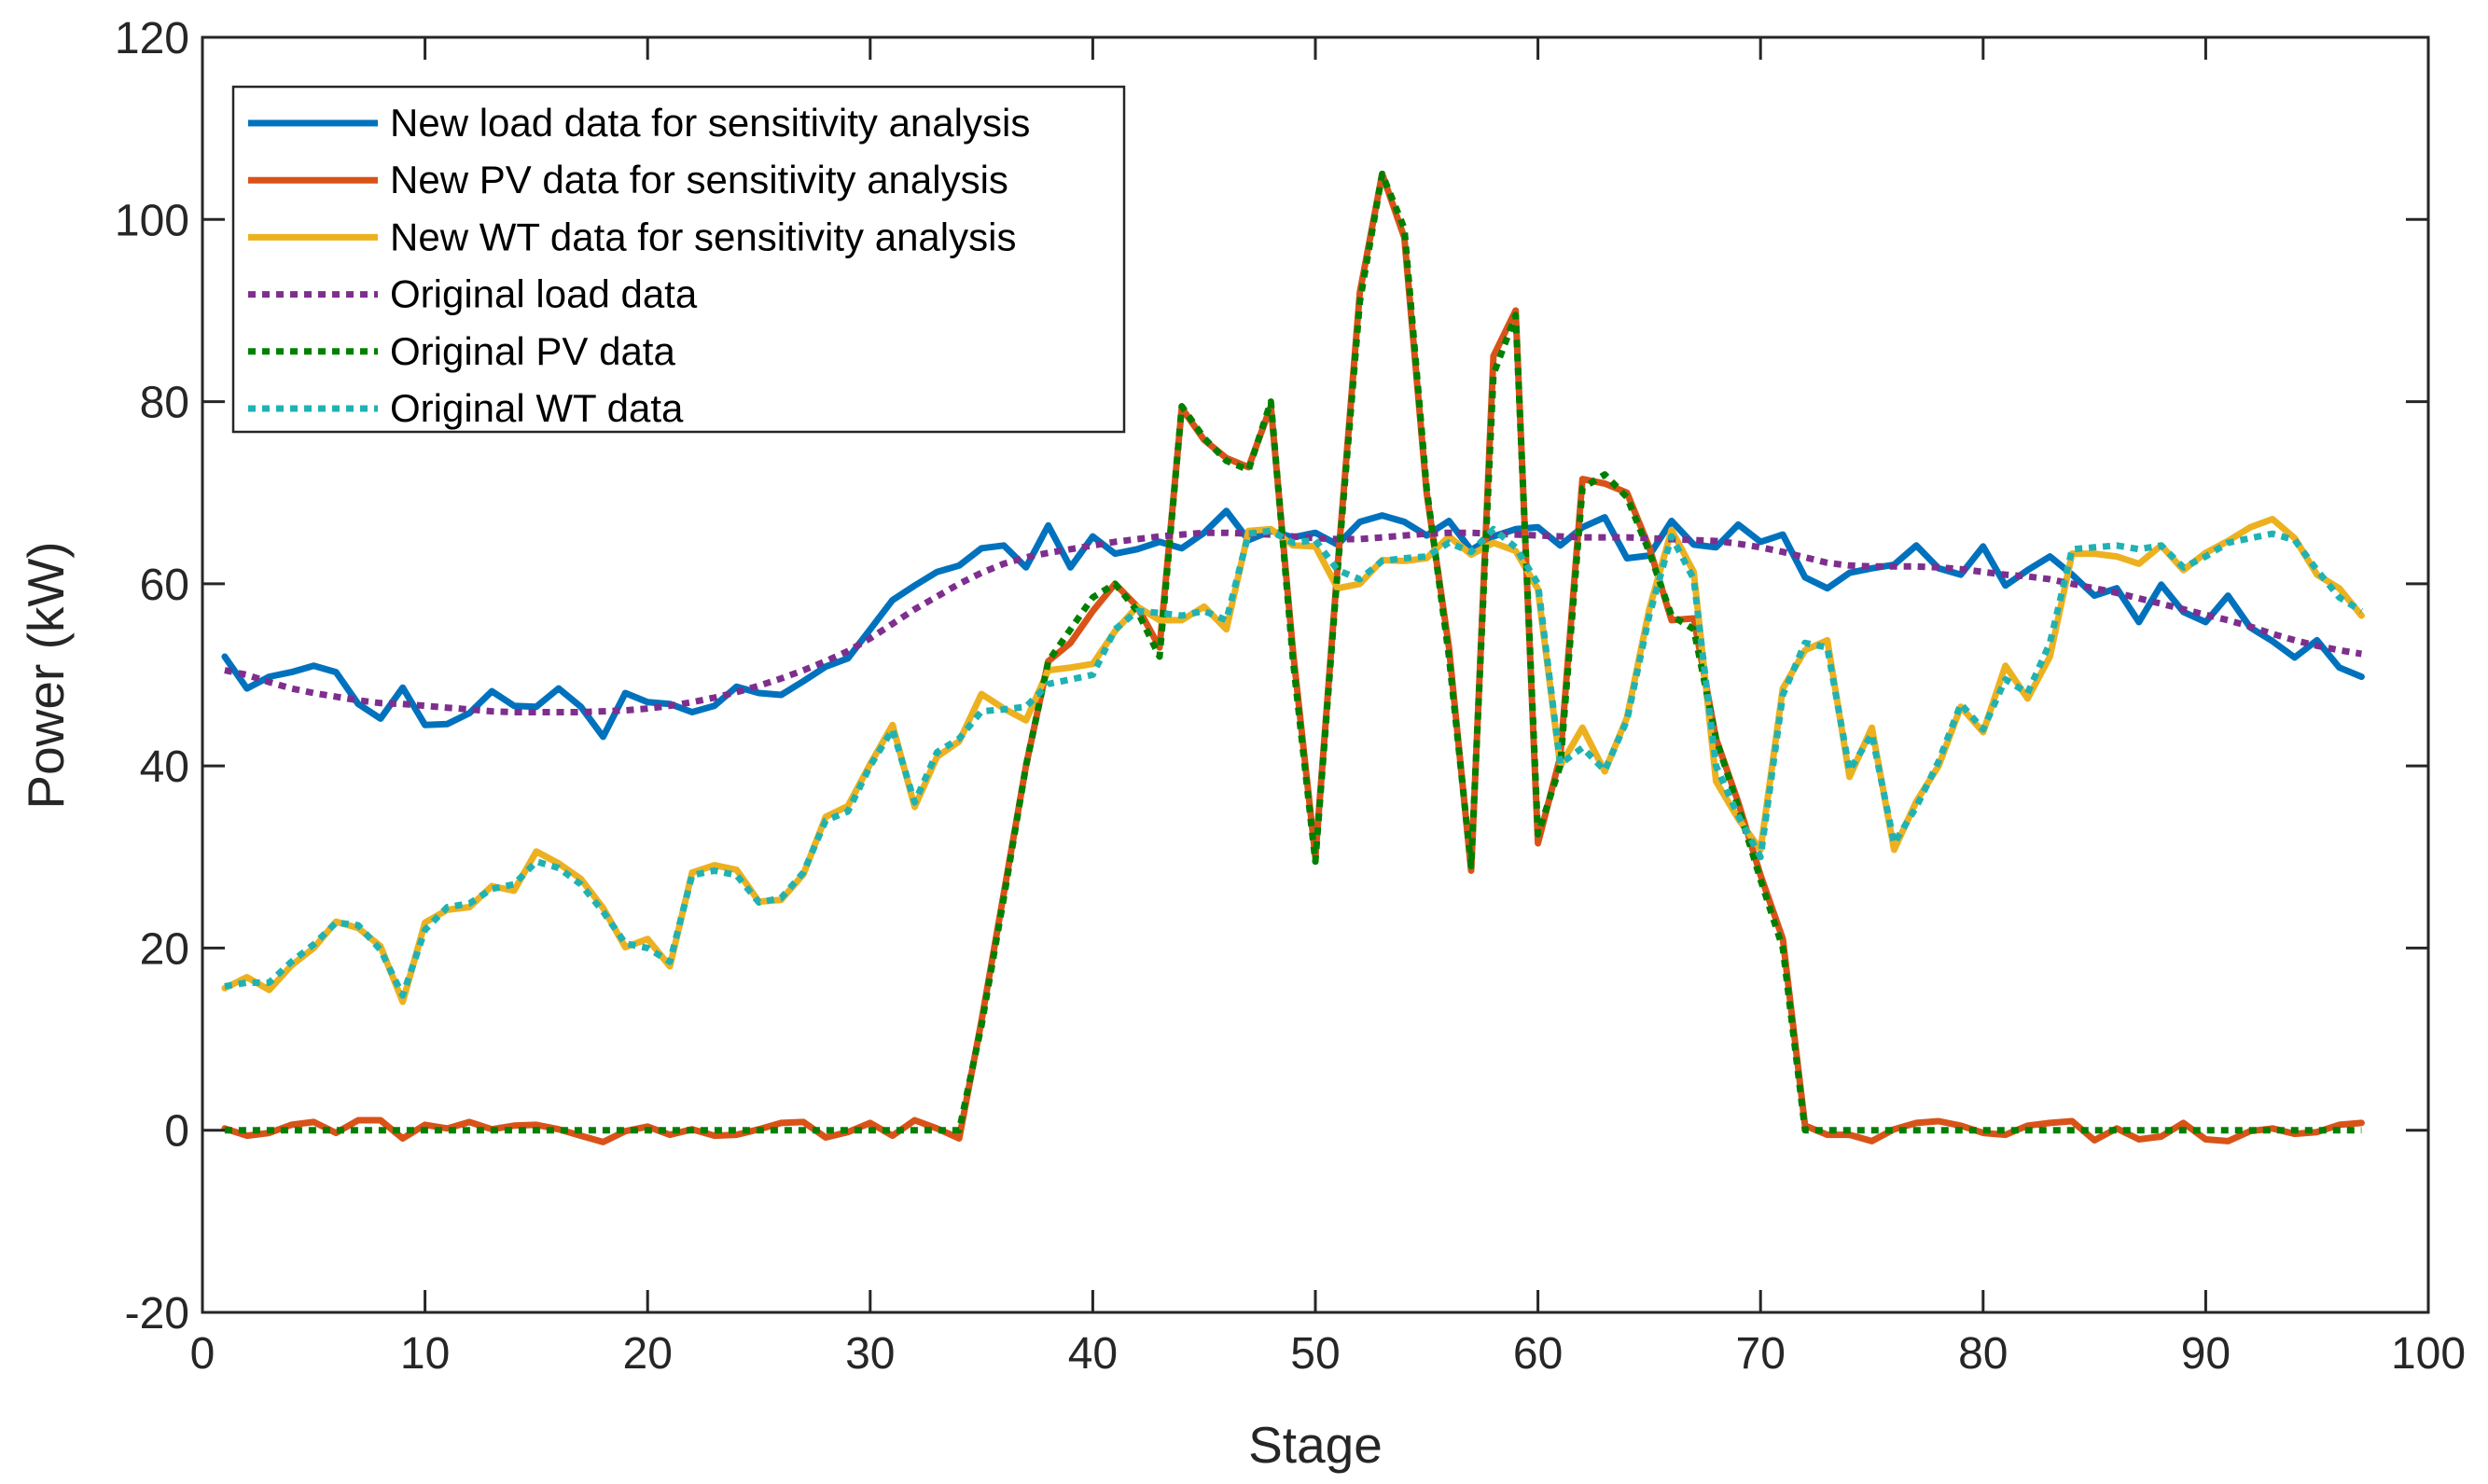 This screenshot has height=1484, width=2488. I want to click on x-tick-label: 50, so click(1315, 1354).